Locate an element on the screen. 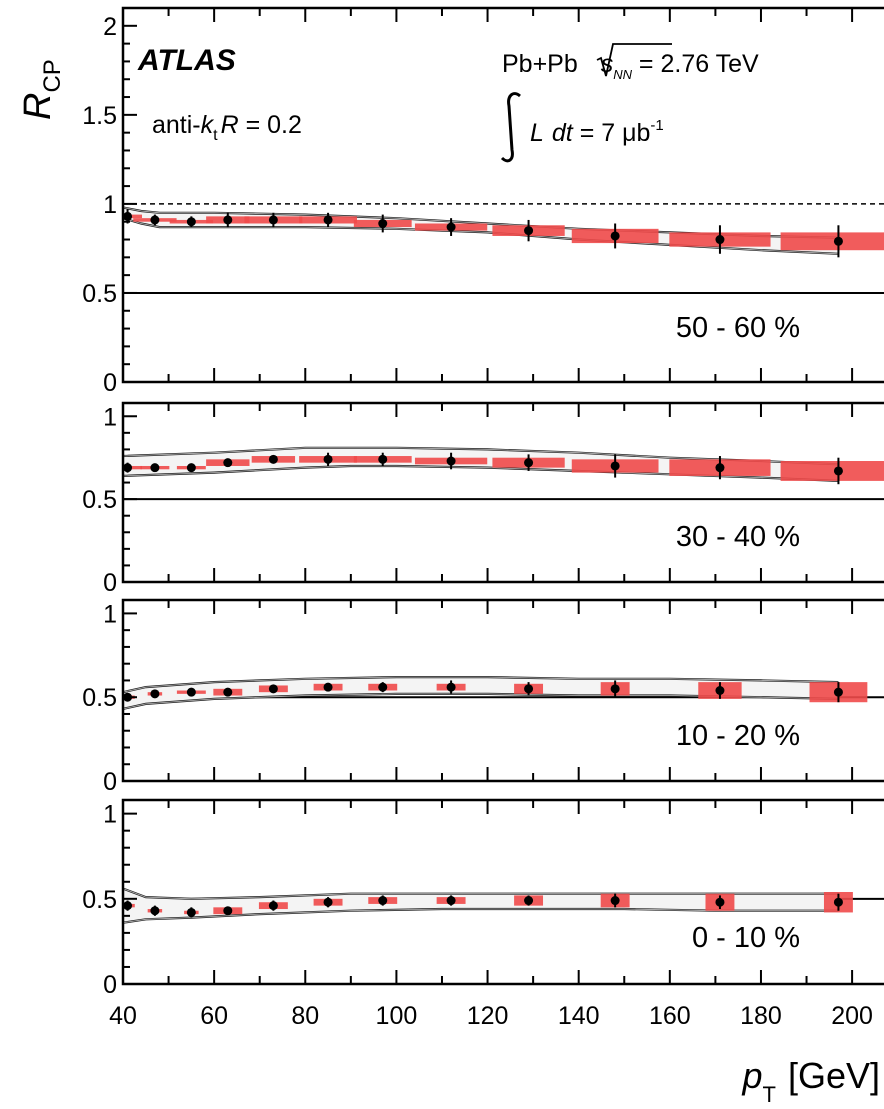  centrality-label: 0 - 10 % is located at coordinates (746, 938).